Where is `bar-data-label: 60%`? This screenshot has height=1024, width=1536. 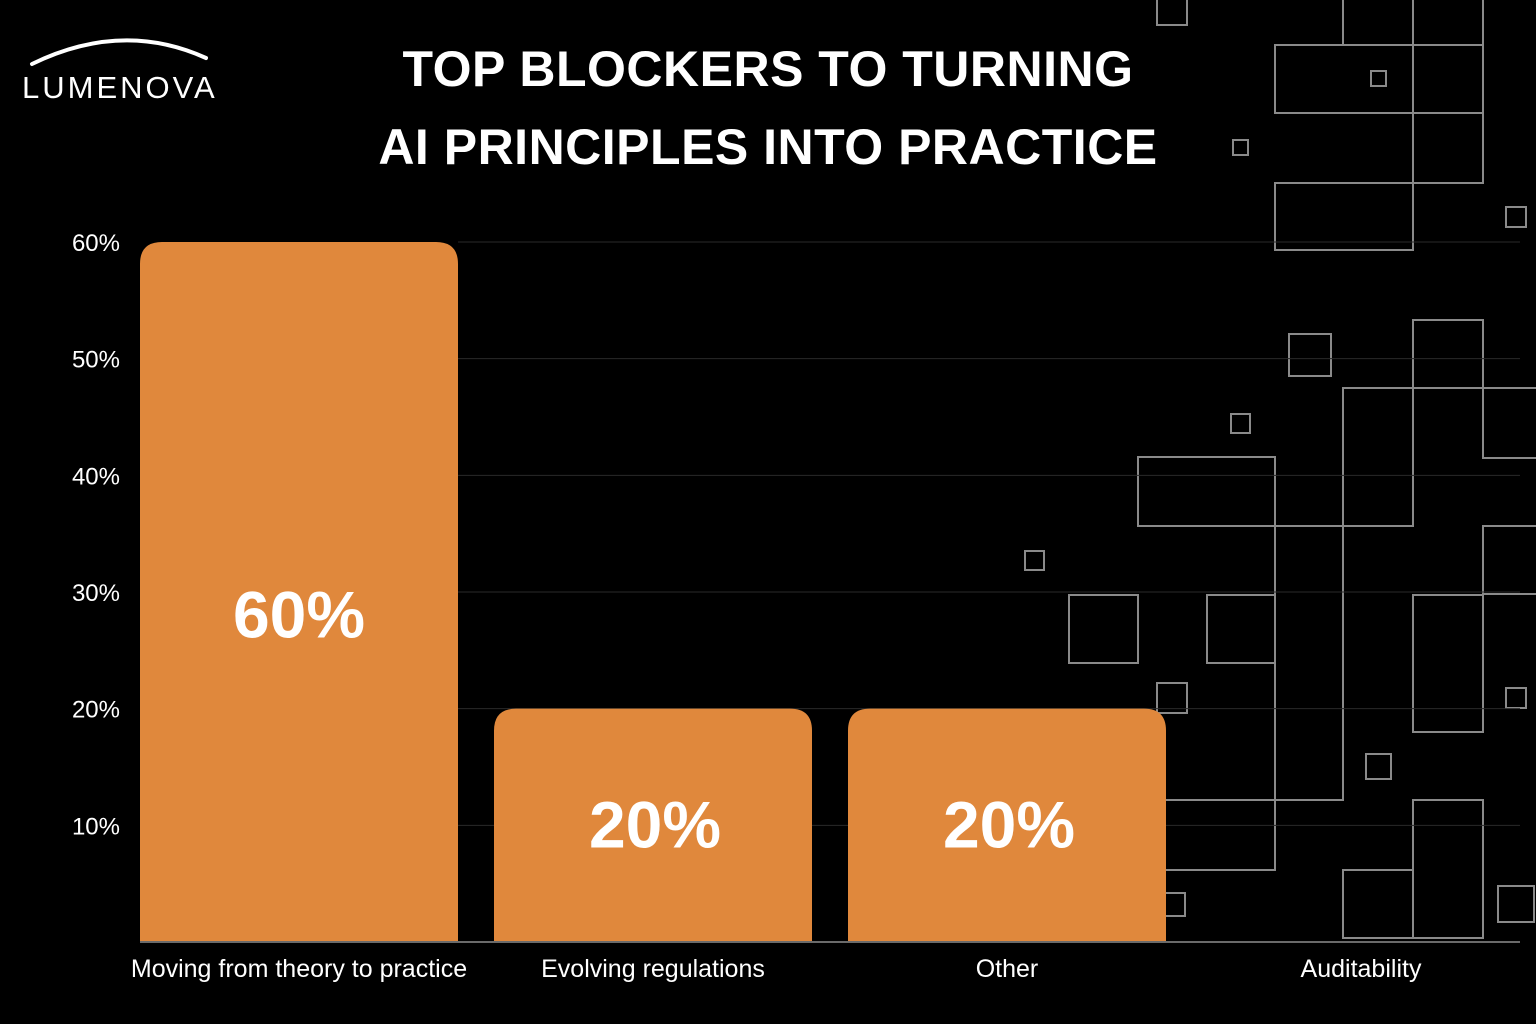 bar-data-label: 60% is located at coordinates (299, 614).